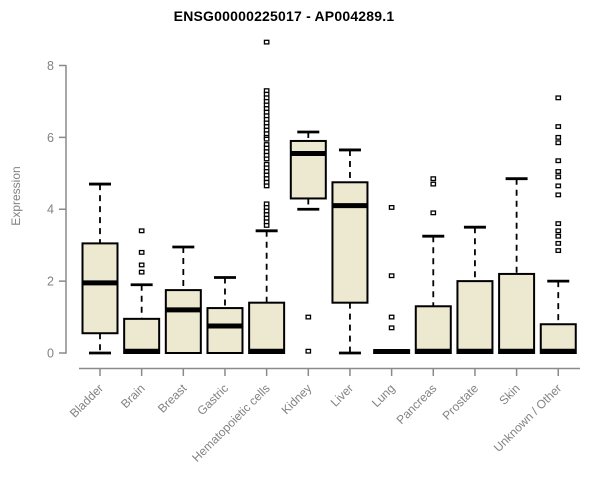 The image size is (600, 500). I want to click on chart-title: ENSG00000225017 - AP004289.1, so click(284, 16).